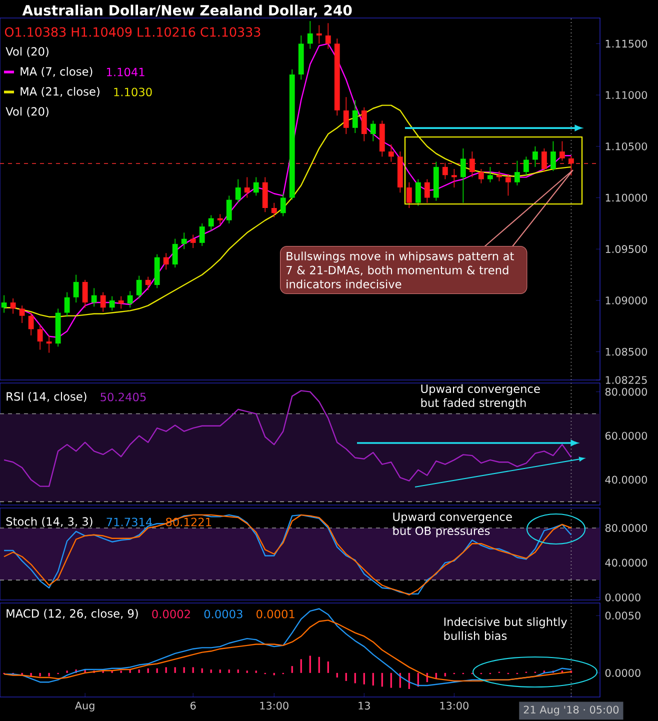 This screenshot has width=658, height=721. Describe the element at coordinates (49, 522) in the screenshot. I see `series-label: Stoch (14, 3, 3)` at that location.